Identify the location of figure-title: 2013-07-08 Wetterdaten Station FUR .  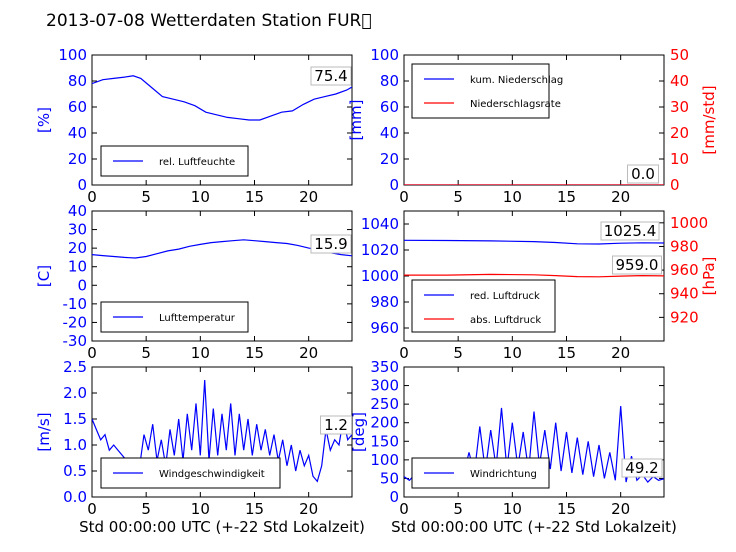
(209, 21).